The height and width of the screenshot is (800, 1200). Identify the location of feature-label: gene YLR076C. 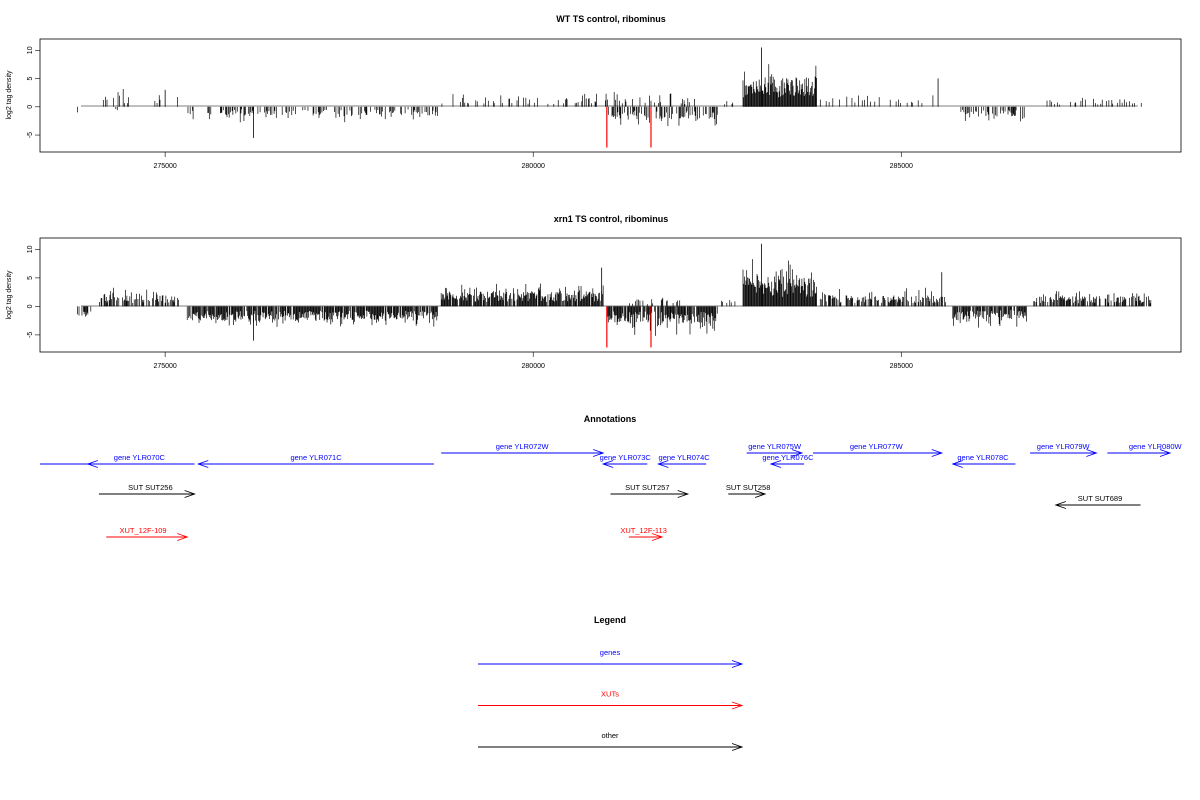
(788, 457).